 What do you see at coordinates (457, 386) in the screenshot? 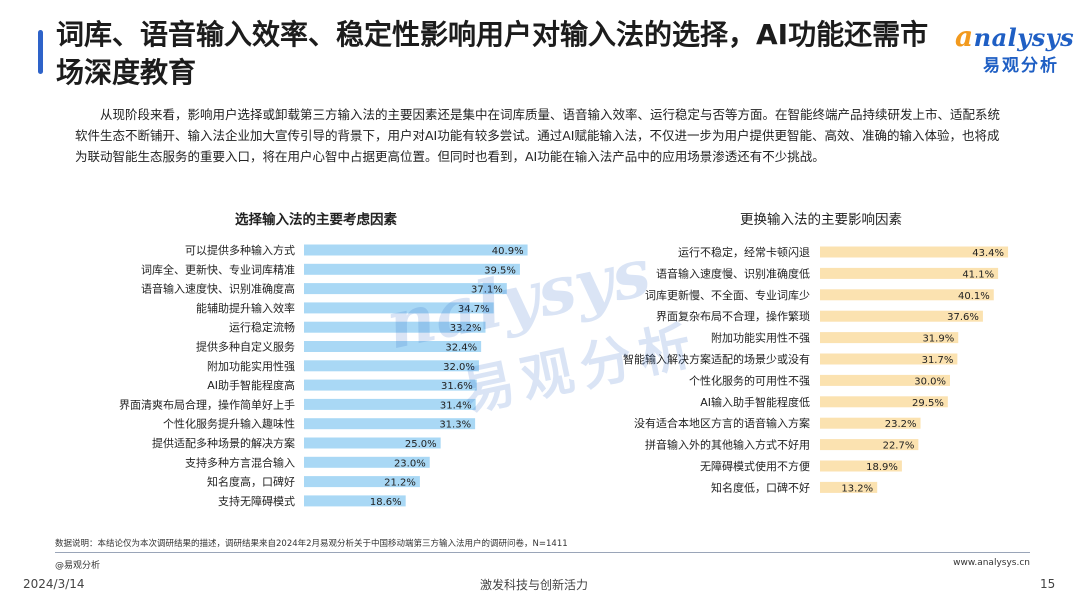
I see `value-label: 31.6%` at bounding box center [457, 386].